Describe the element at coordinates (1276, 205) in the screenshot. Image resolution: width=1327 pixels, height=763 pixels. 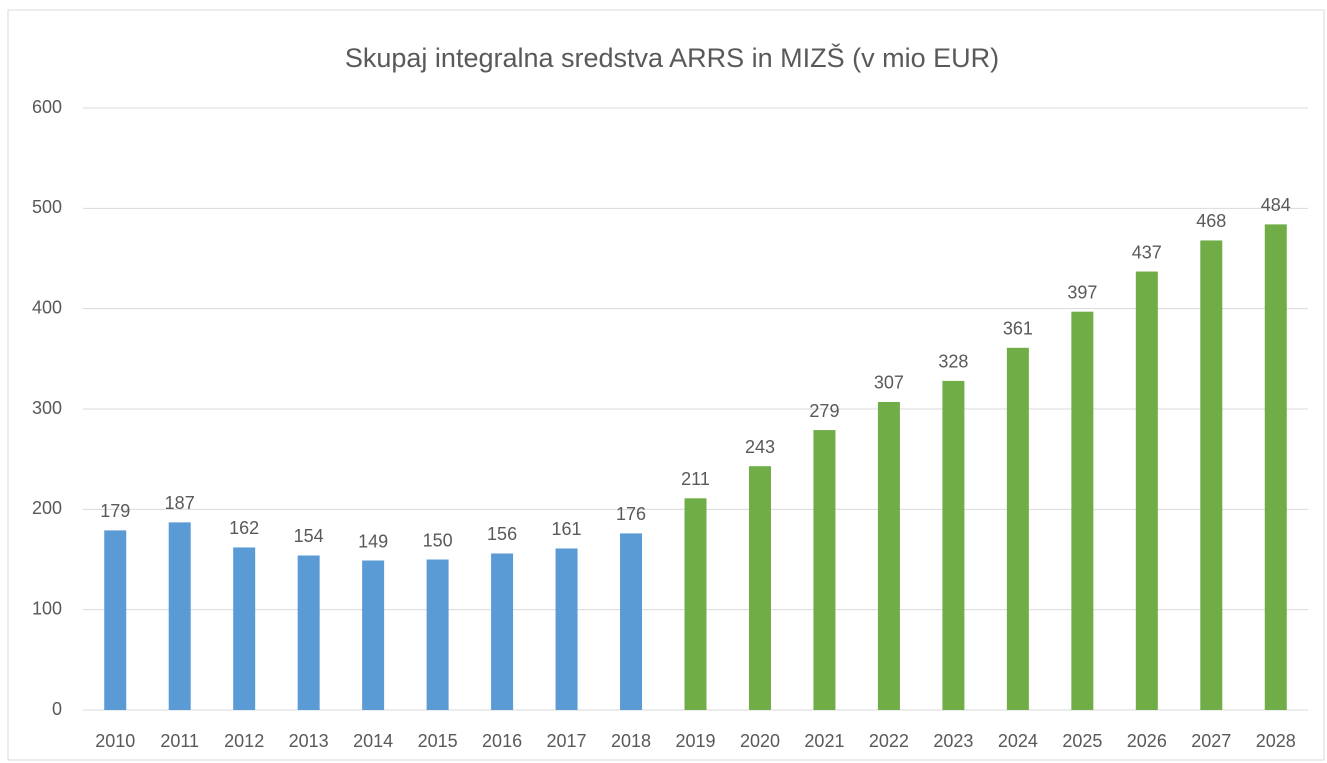
I see `data-label: 484` at that location.